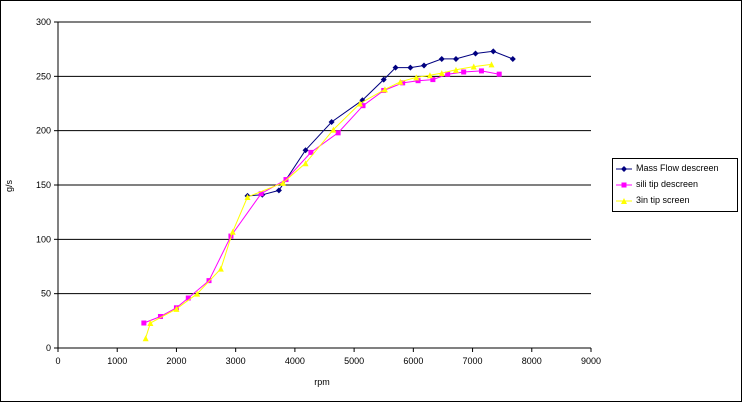 This screenshot has width=742, height=406. I want to click on legend-item-3in-tip-screen: 3in tip screen, so click(675, 201).